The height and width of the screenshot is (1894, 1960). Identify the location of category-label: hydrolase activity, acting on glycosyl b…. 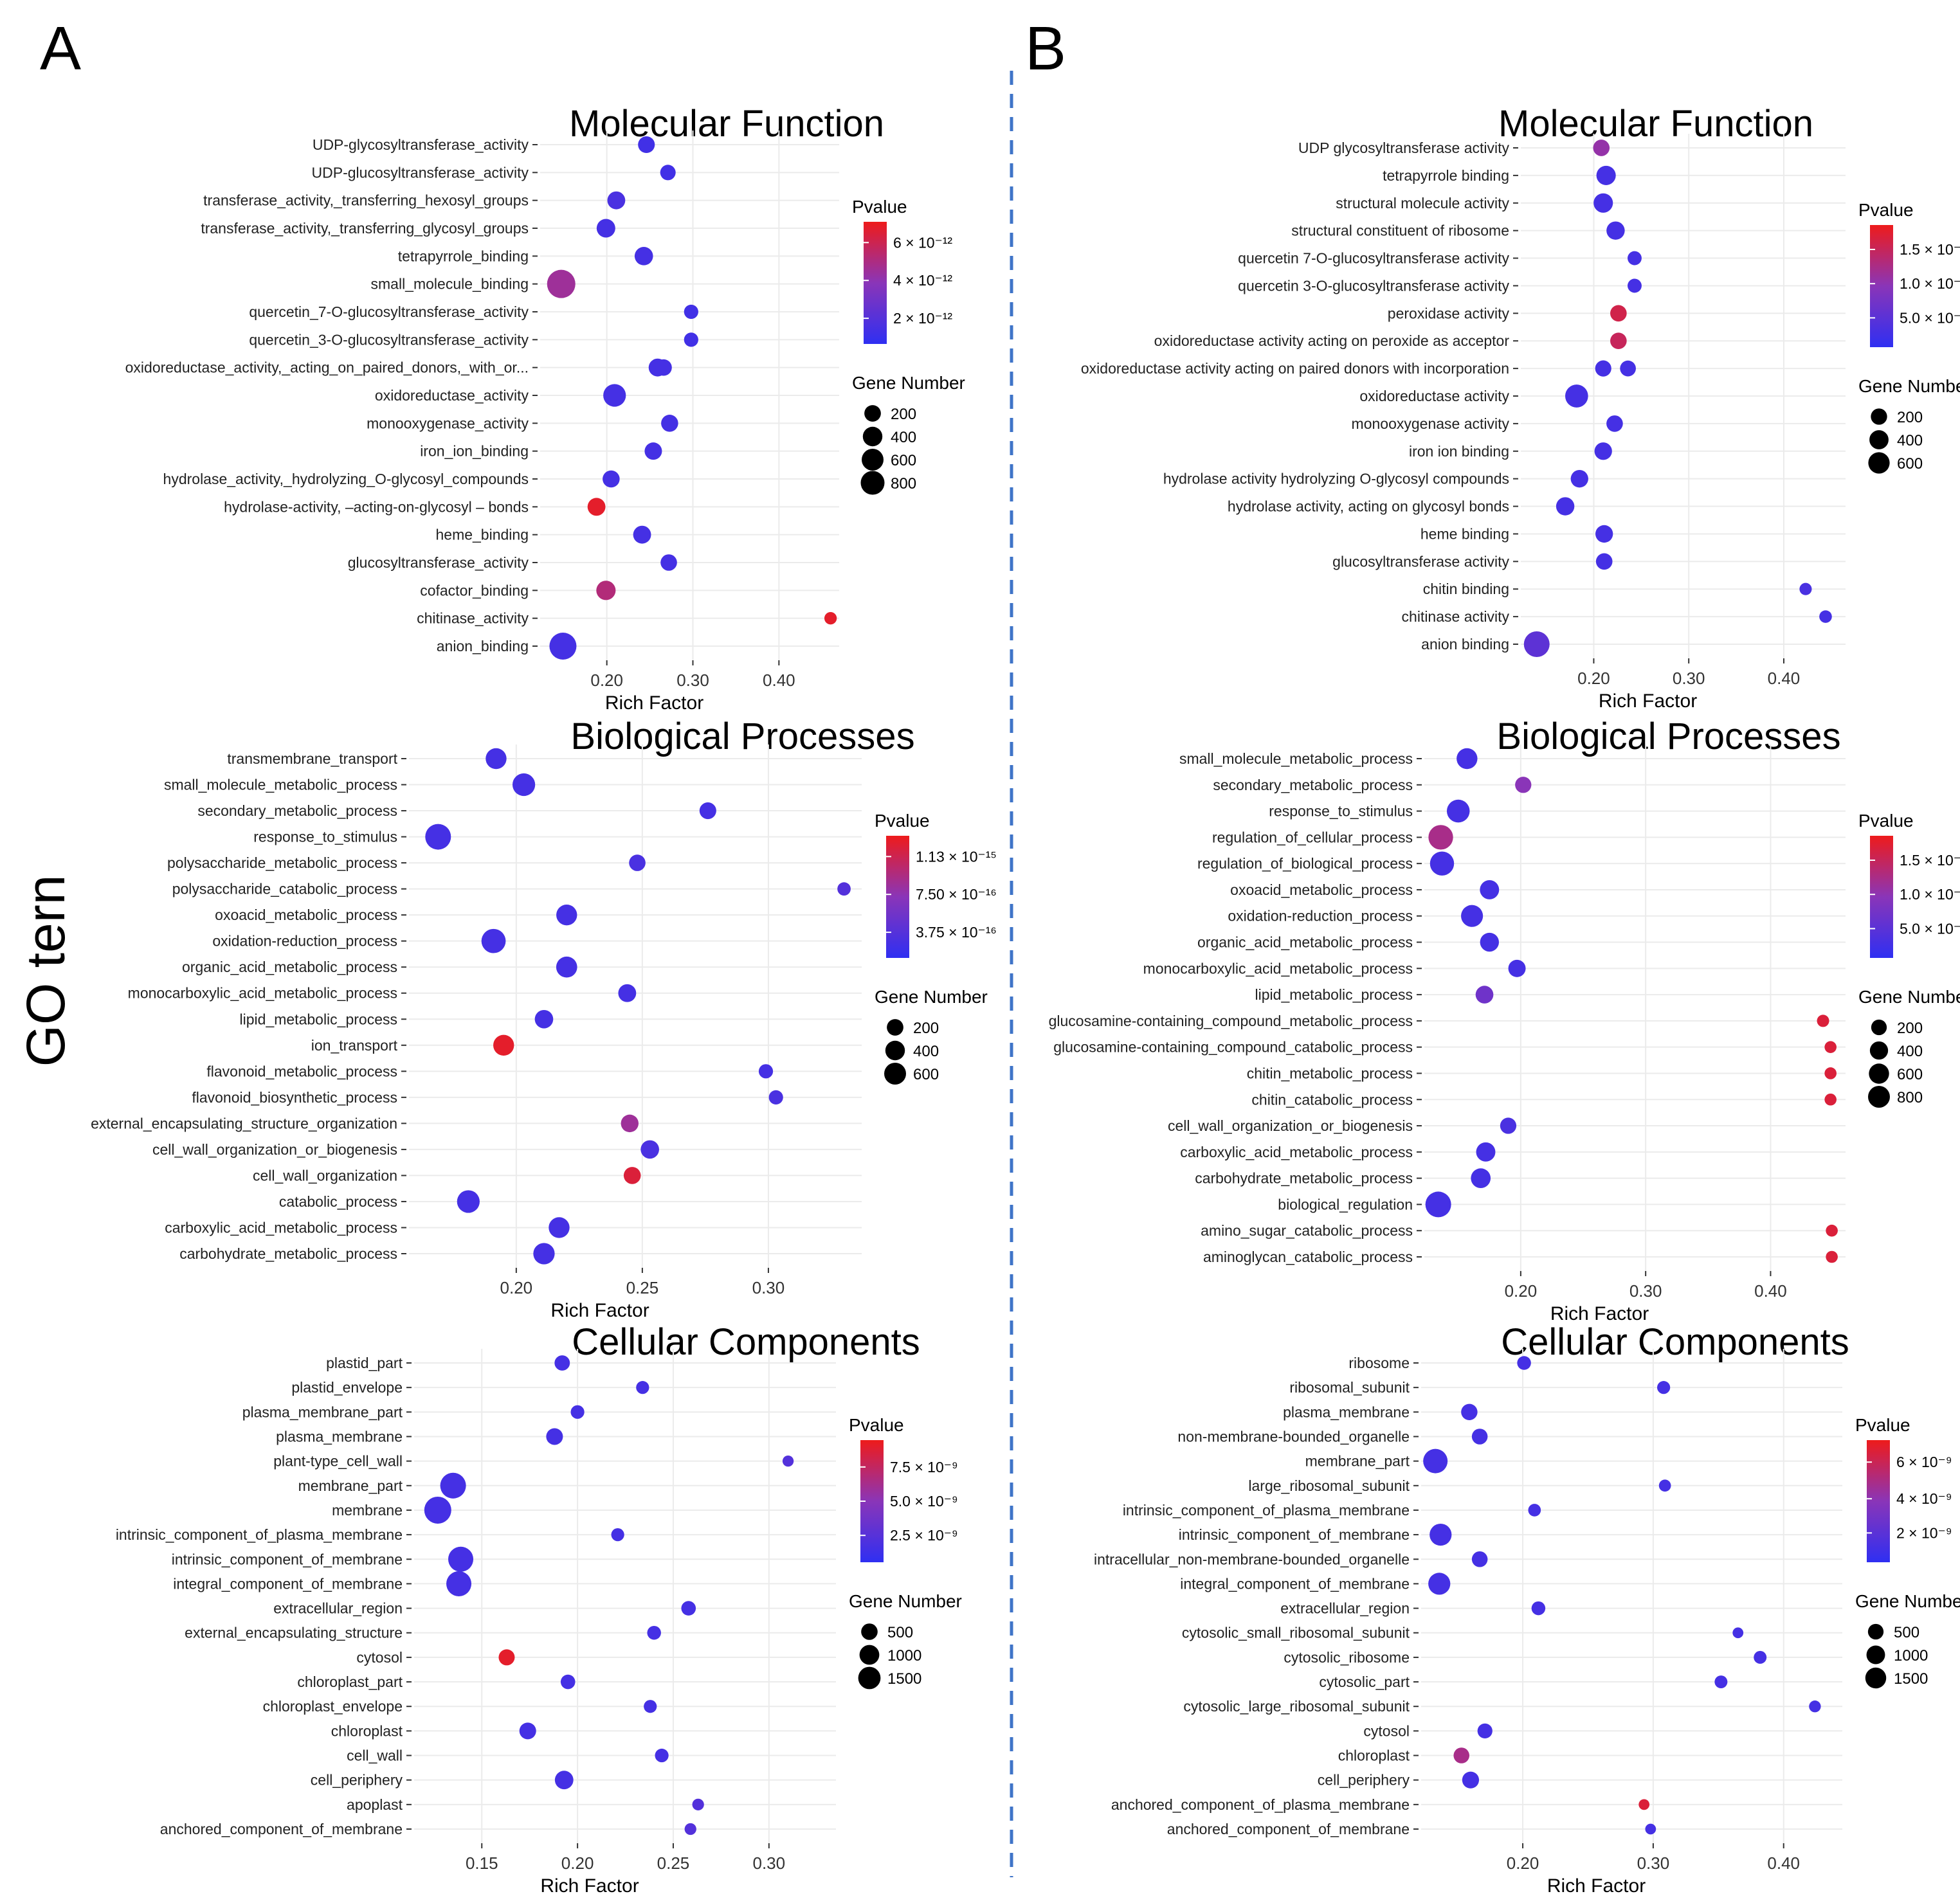
(1368, 506).